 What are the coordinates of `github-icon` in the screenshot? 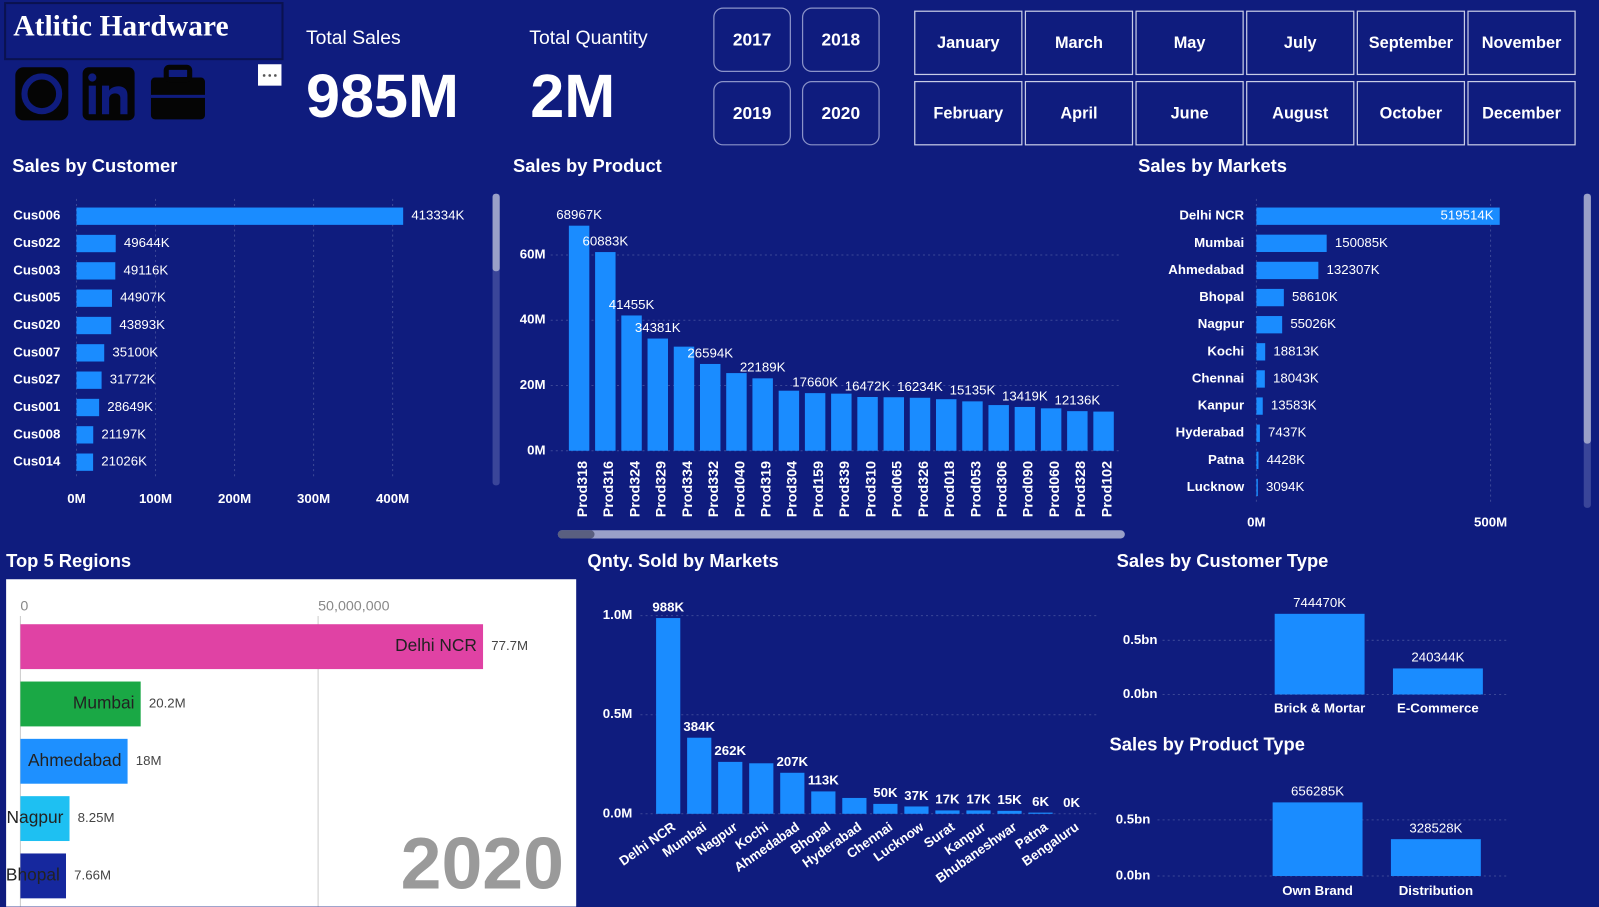 It's located at (42, 94).